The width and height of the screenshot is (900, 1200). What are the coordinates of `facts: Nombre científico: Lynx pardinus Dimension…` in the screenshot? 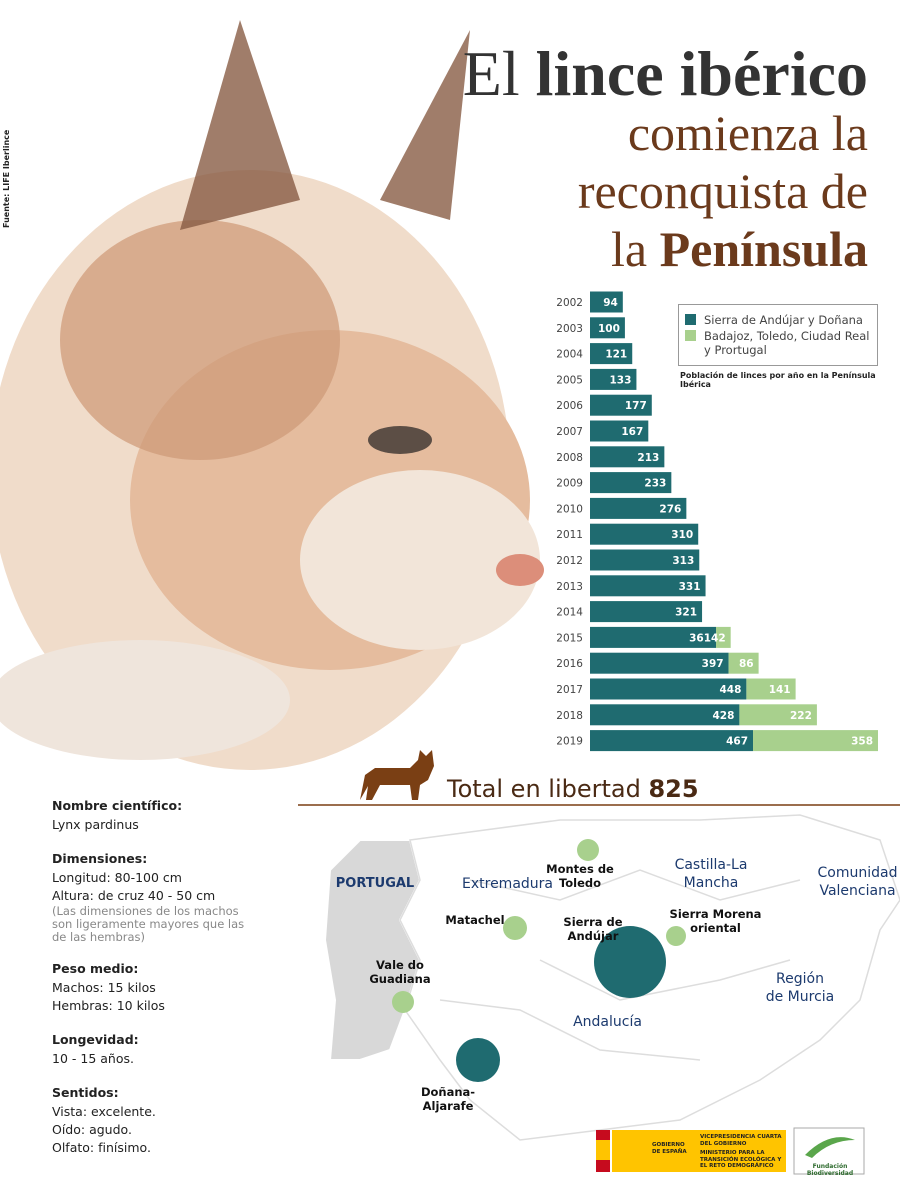 It's located at (172, 986).